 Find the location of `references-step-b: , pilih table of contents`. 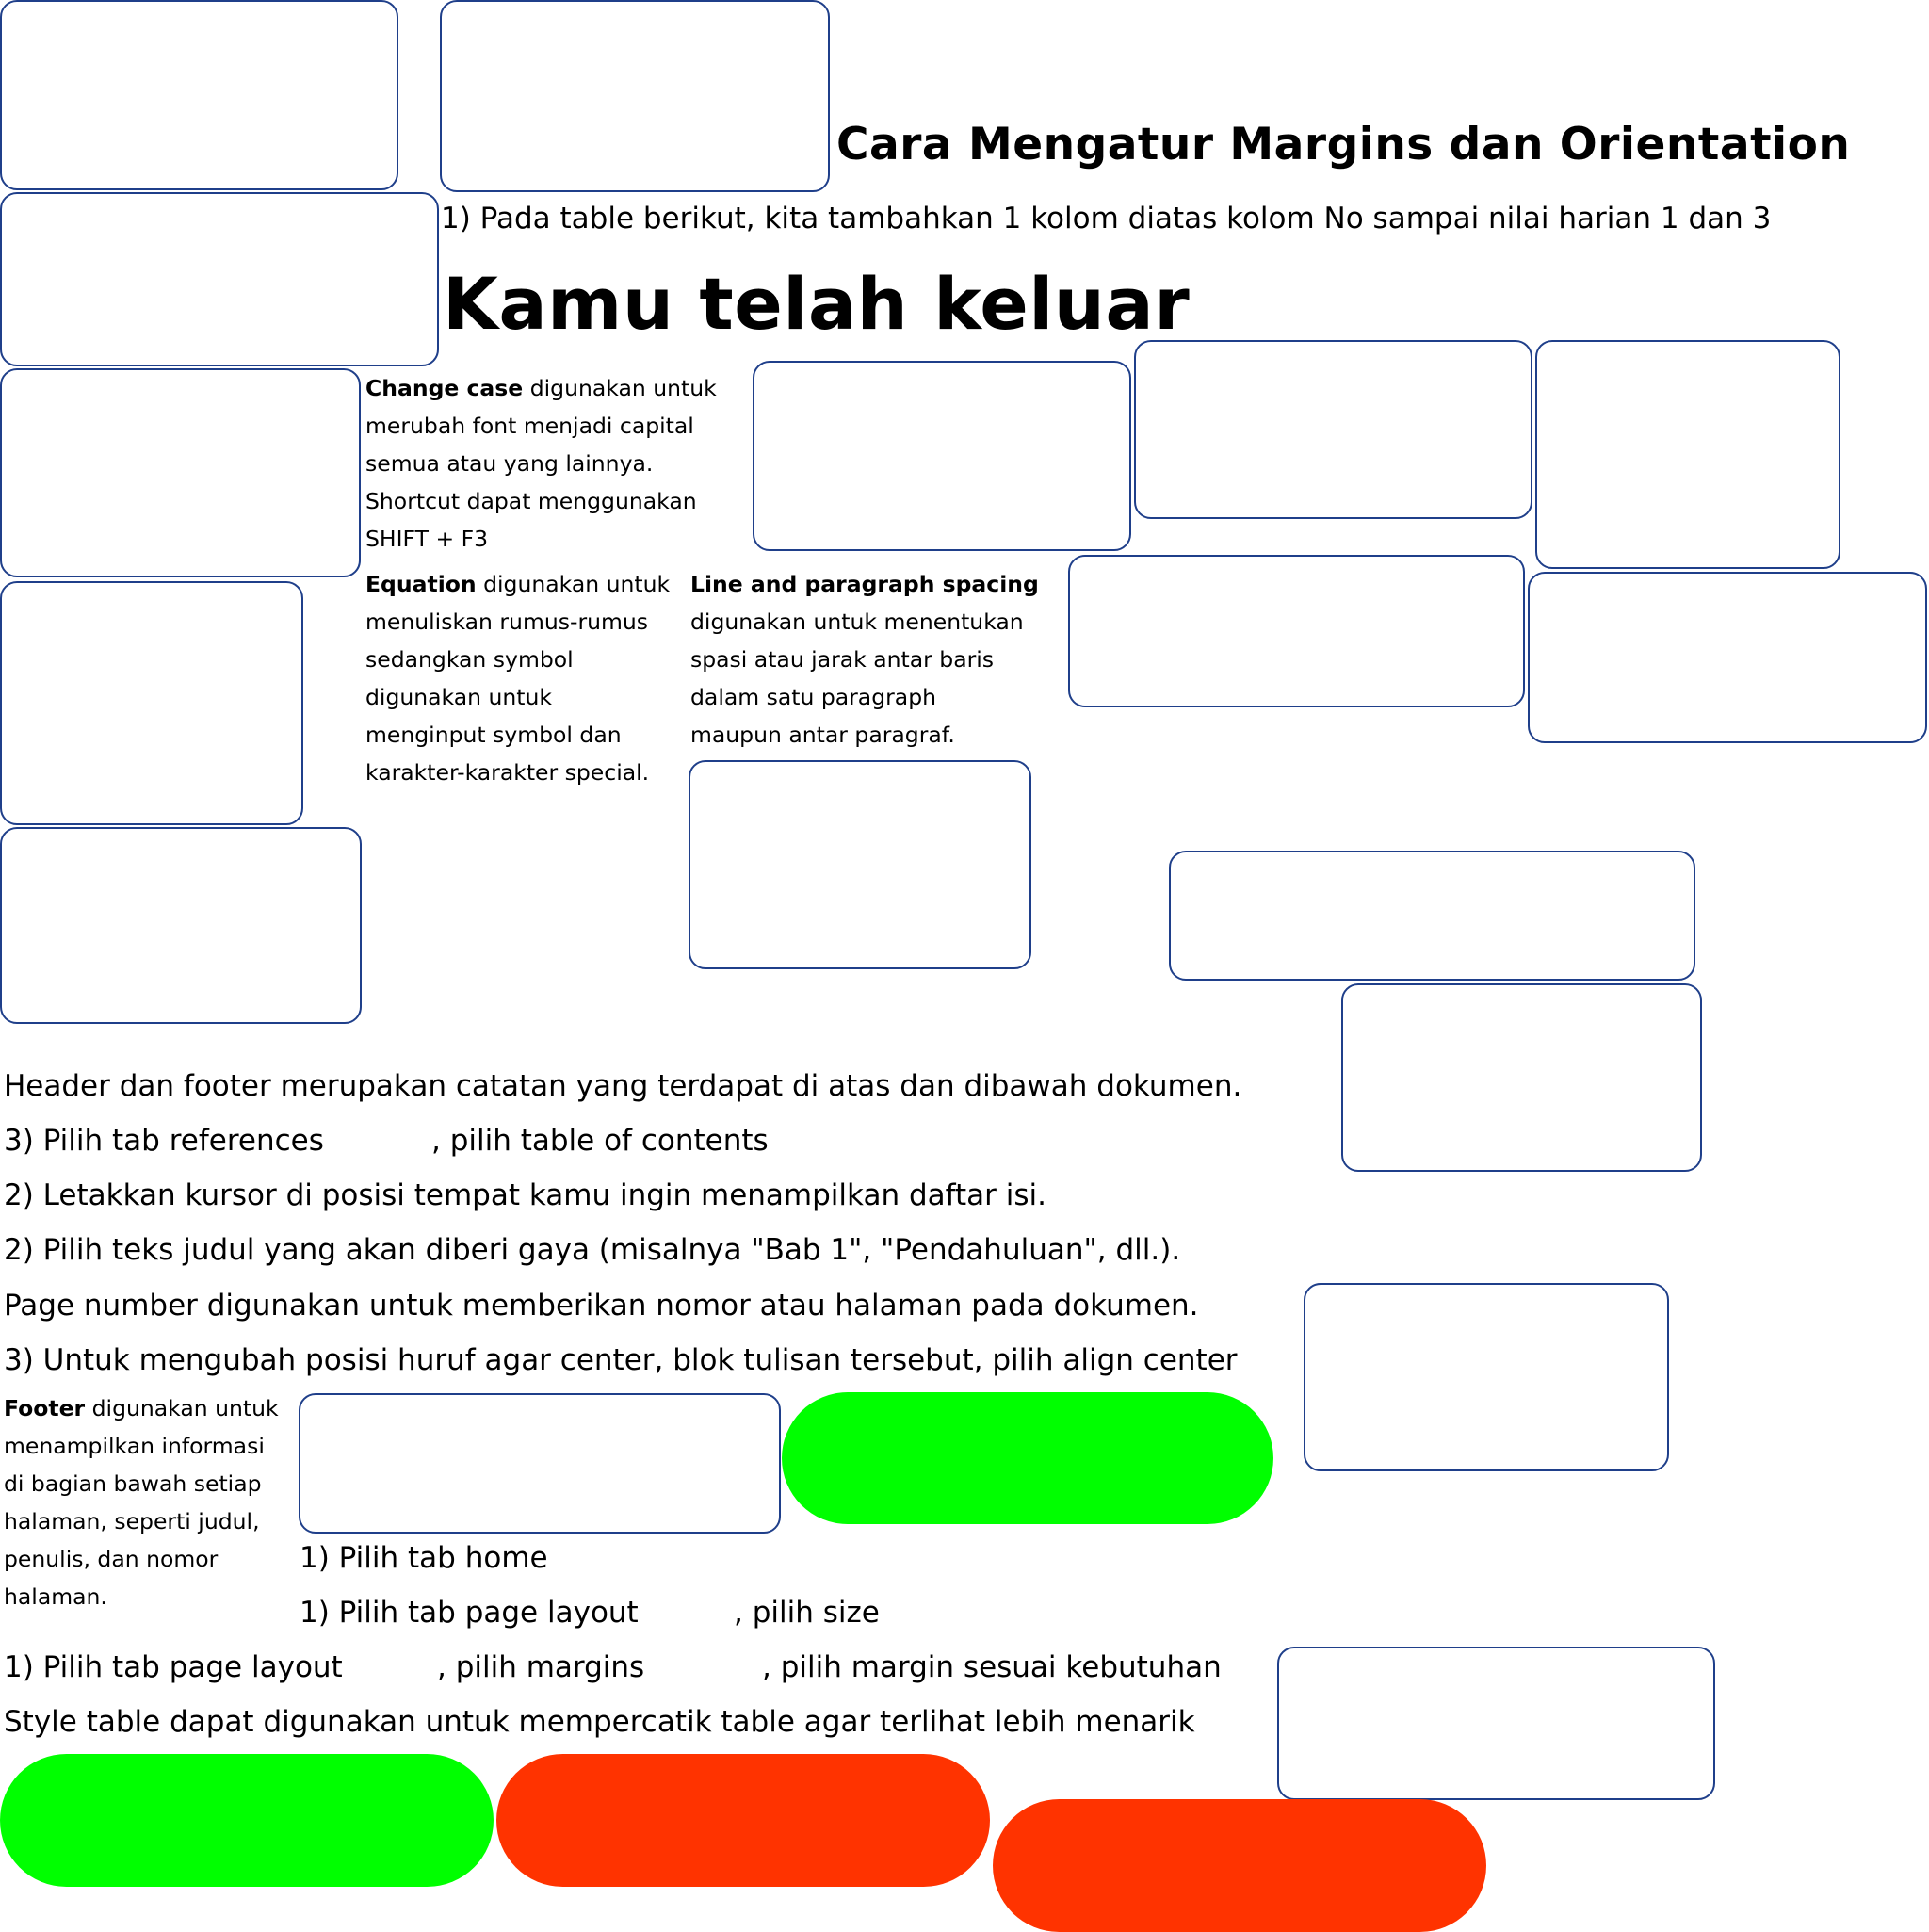

references-step-b: , pilih table of contents is located at coordinates (600, 1141).